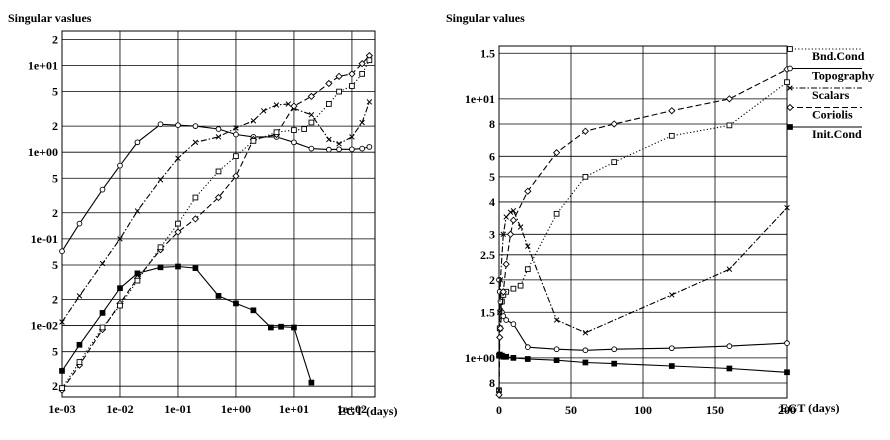  Describe the element at coordinates (236, 409) in the screenshot. I see `chart-left-x-tick-label: 1e+00` at that location.